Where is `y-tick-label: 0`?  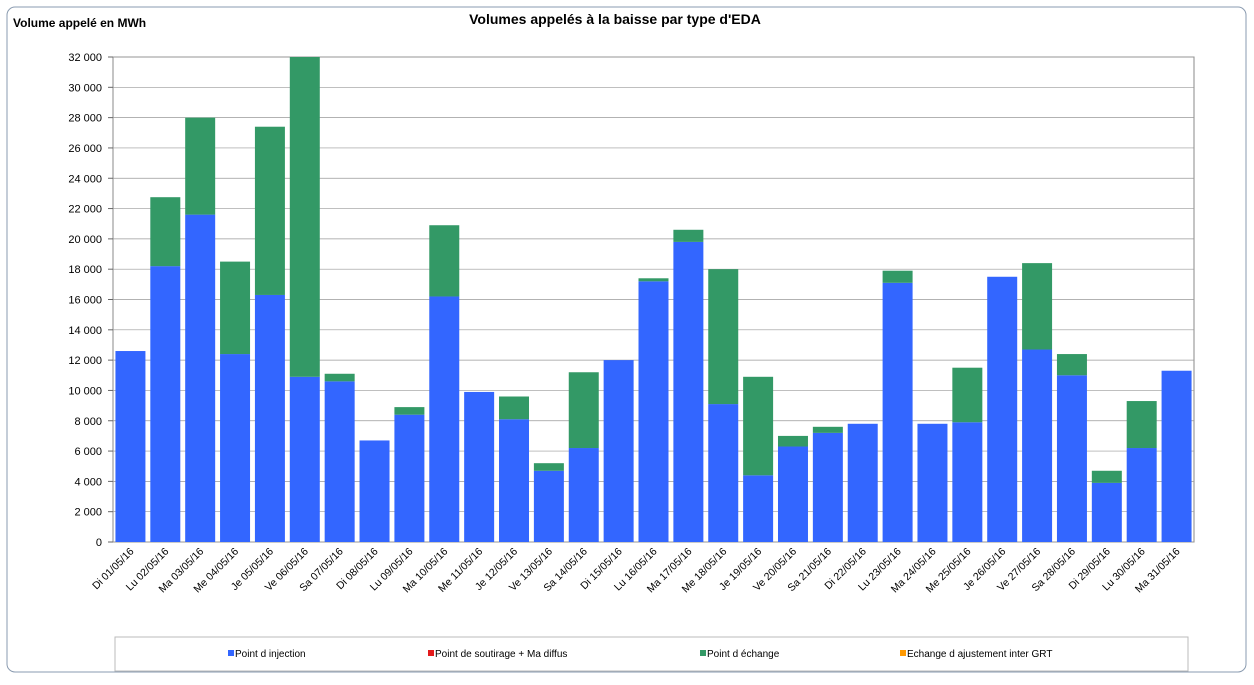
y-tick-label: 0 is located at coordinates (99, 543).